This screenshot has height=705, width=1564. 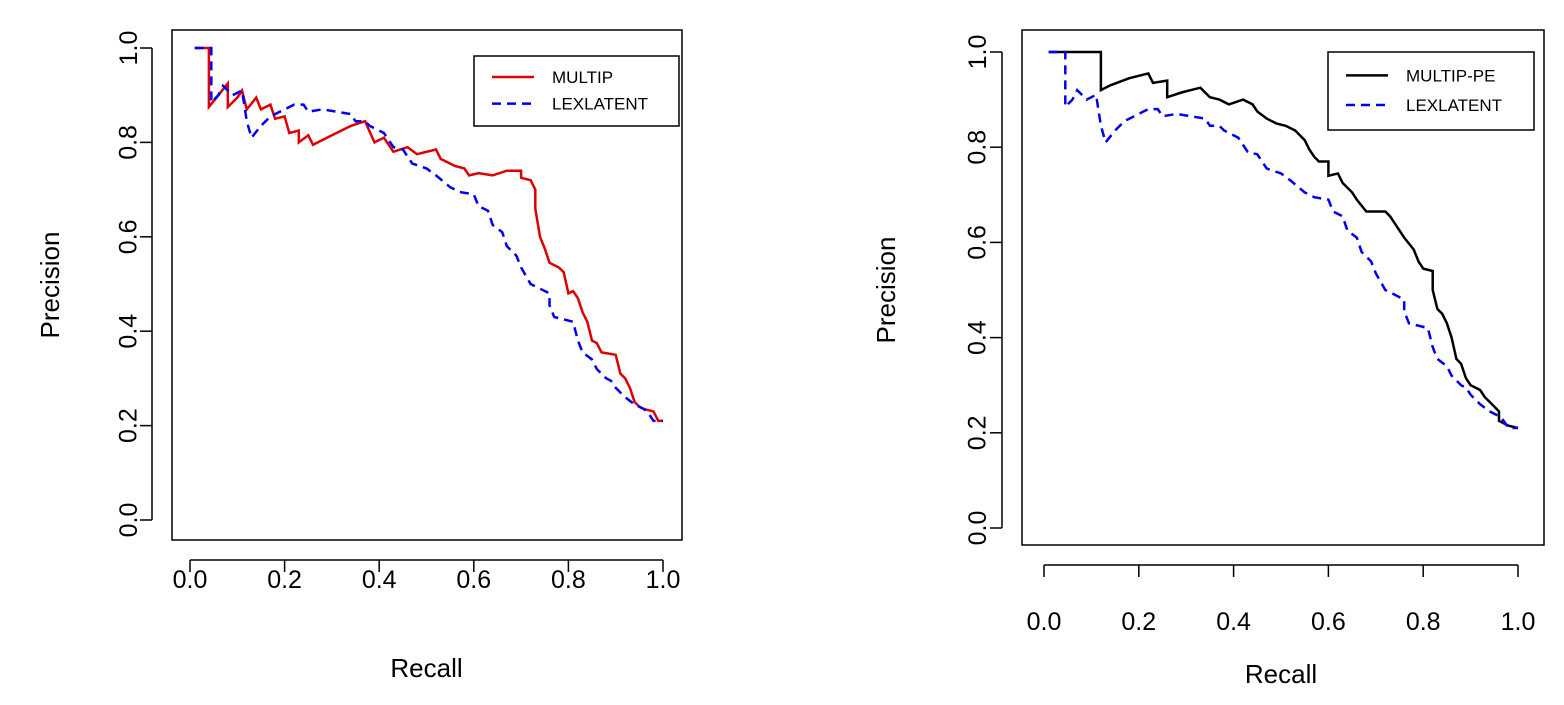 What do you see at coordinates (978, 432) in the screenshot?
I see `chart-2-y-tick-label: 0.2` at bounding box center [978, 432].